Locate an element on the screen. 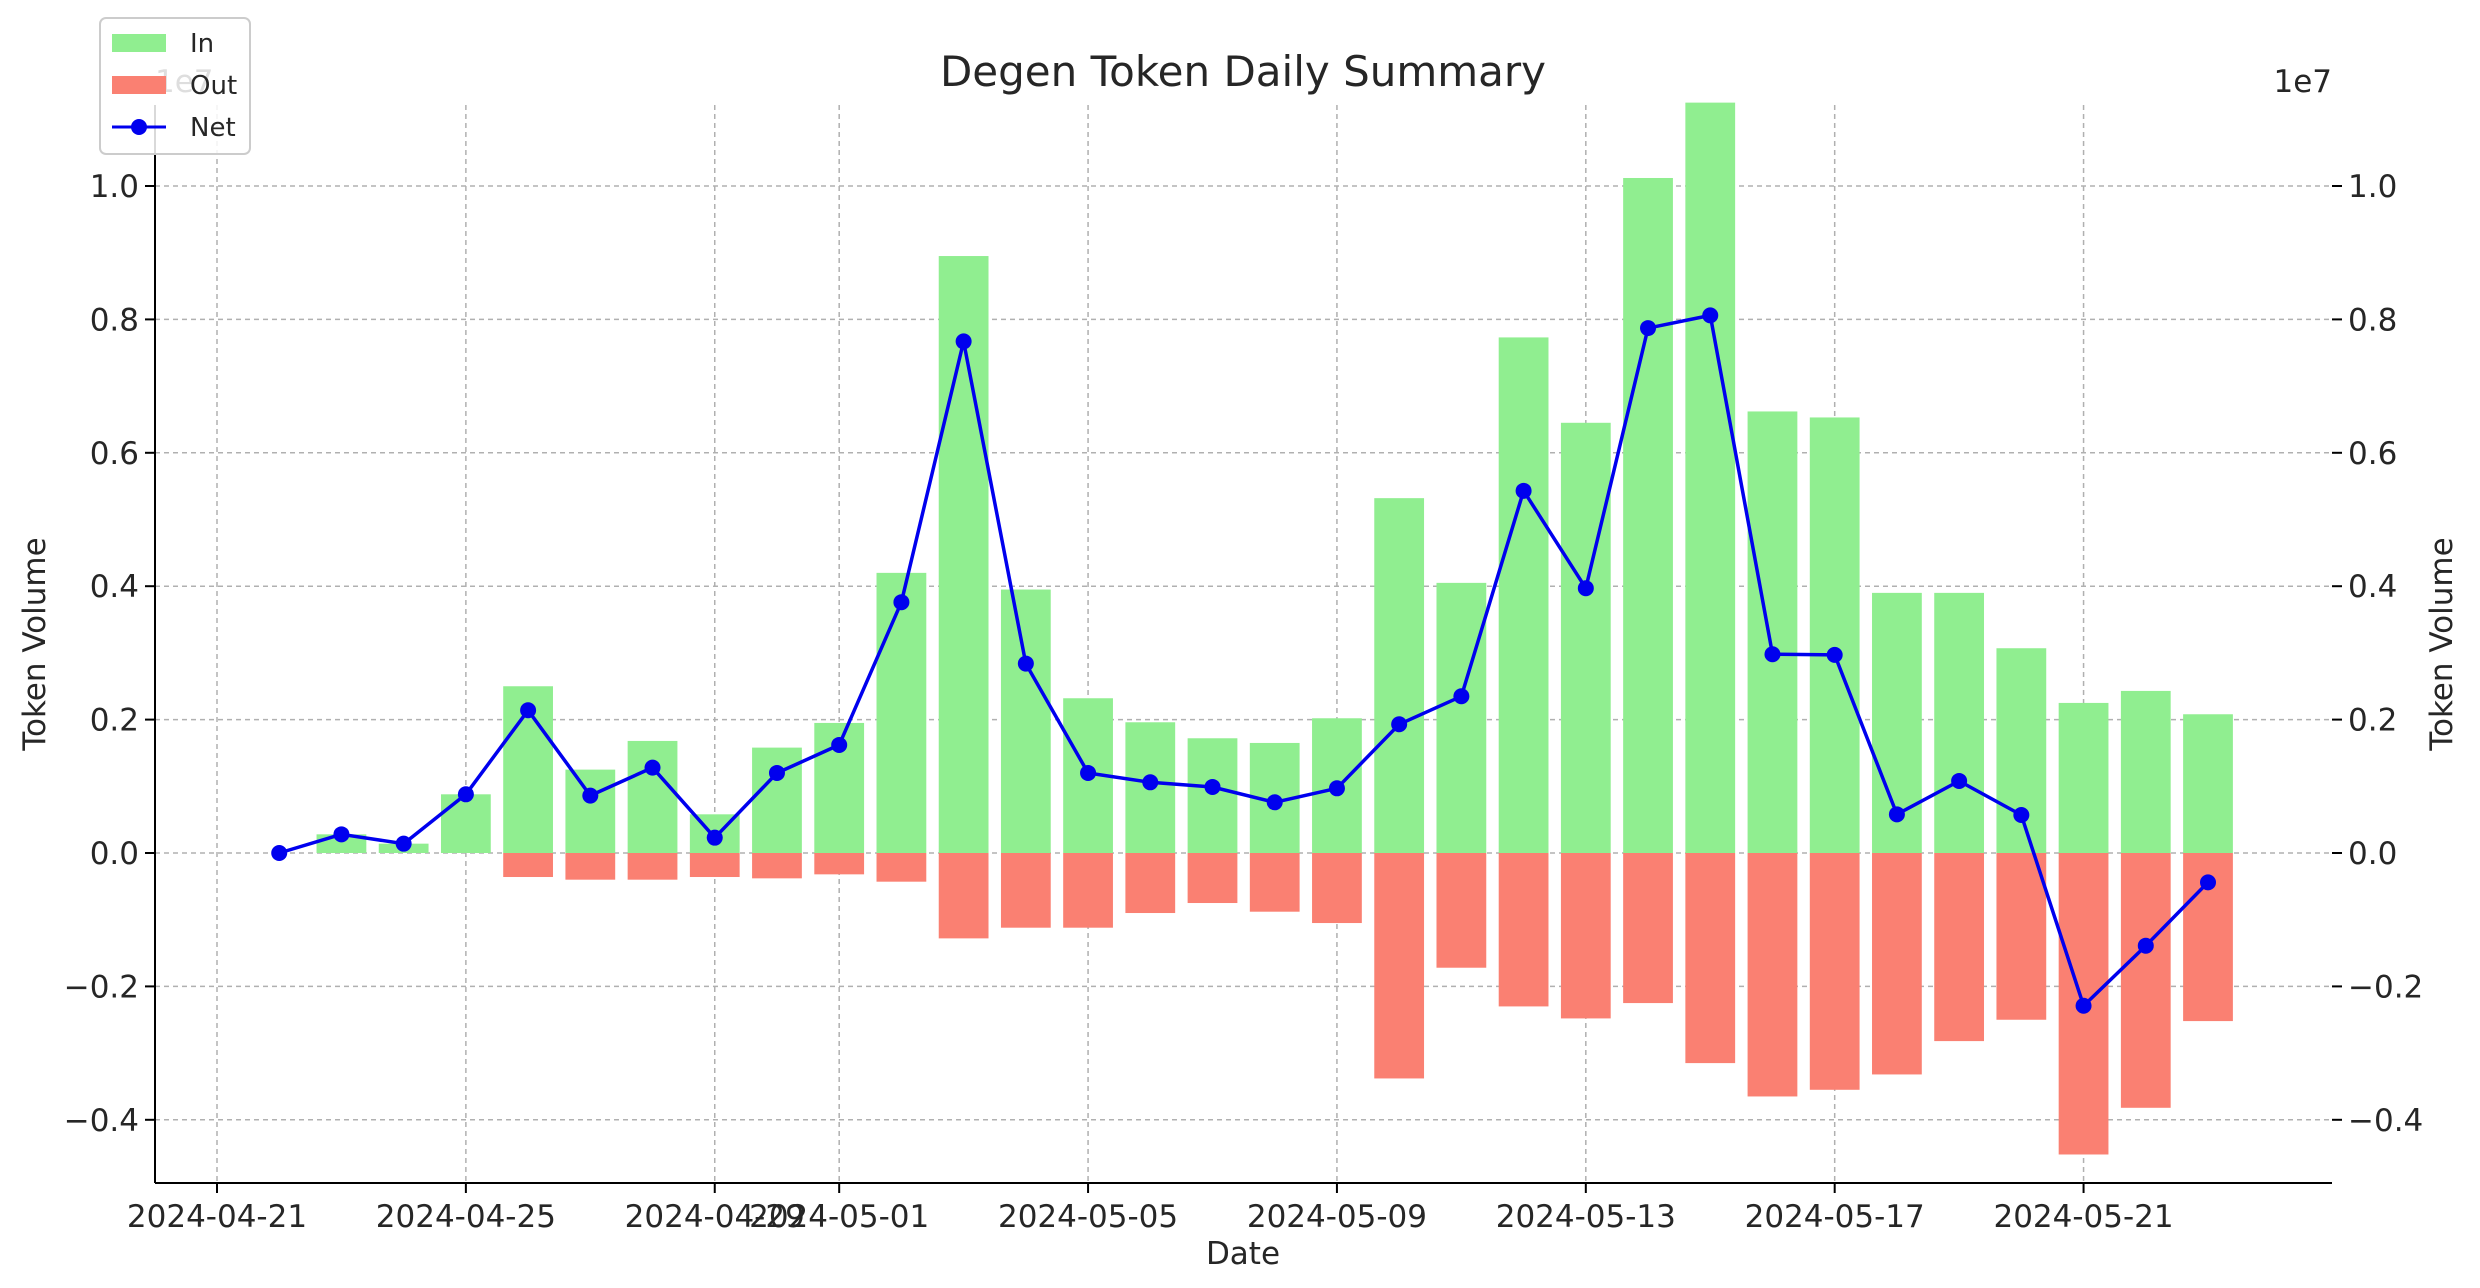  y-tick-label-left: 0.6 is located at coordinates (114, 454).